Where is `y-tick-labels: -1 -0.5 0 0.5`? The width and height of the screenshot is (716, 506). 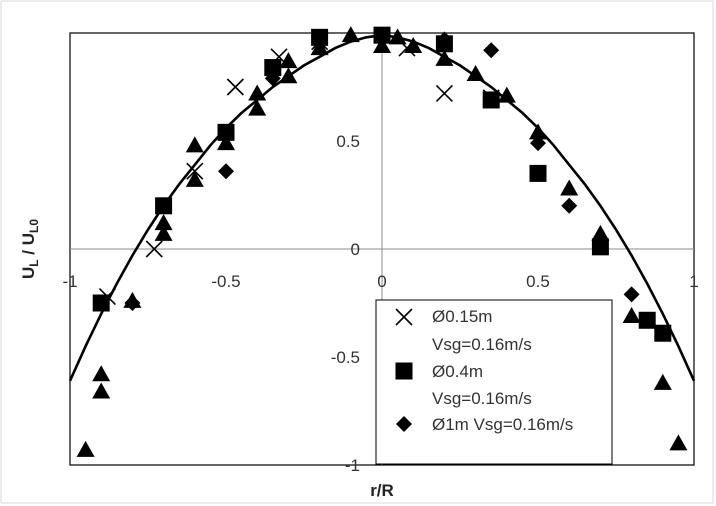 y-tick-labels: -1 -0.5 0 0.5 is located at coordinates (345, 303).